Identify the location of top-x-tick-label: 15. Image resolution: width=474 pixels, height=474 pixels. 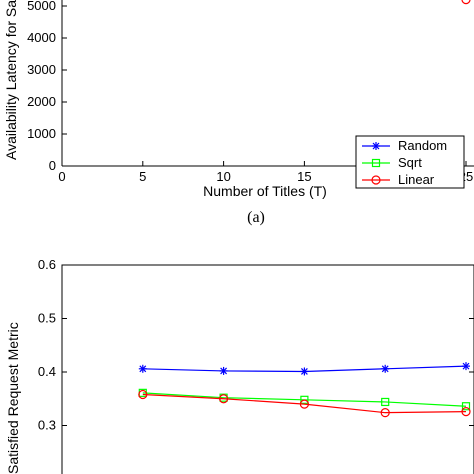
(304, 176).